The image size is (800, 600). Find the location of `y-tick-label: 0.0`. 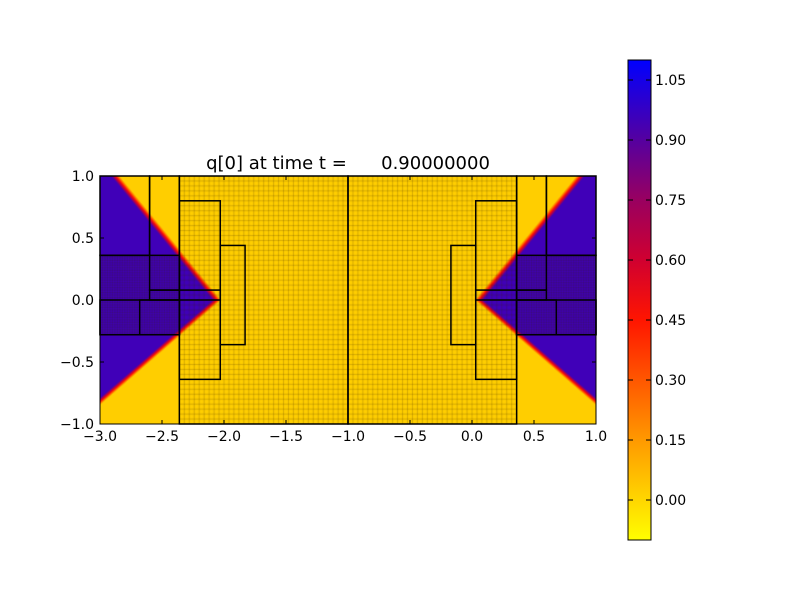

y-tick-label: 0.0 is located at coordinates (83, 301).